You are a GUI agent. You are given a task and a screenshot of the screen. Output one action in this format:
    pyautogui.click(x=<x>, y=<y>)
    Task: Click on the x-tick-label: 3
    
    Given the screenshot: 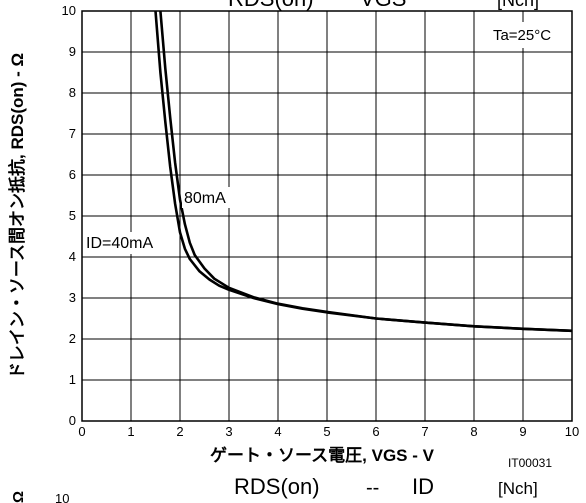 What is the action you would take?
    pyautogui.click(x=228, y=431)
    